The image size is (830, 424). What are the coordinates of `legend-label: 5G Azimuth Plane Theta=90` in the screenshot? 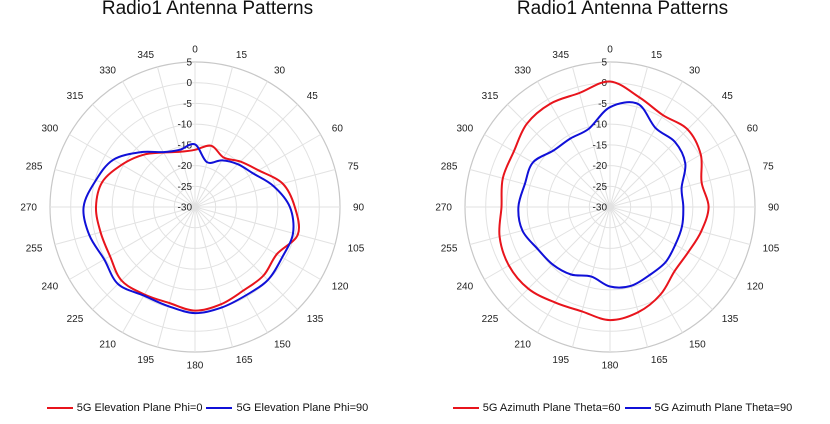 It's located at (723, 408).